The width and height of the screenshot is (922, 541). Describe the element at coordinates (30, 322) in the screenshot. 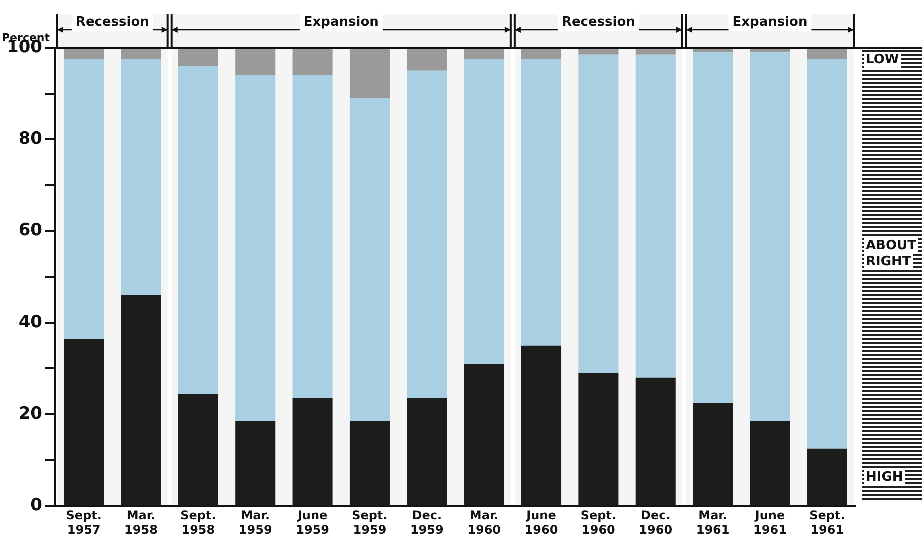

I see `y-tick-label: 40` at that location.